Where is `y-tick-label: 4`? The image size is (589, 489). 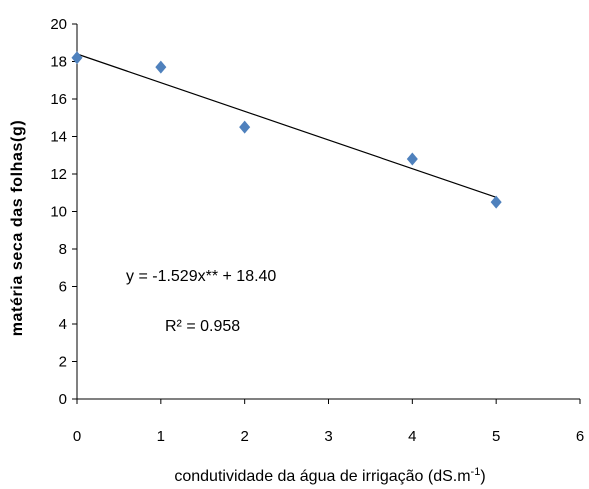
y-tick-label: 4 is located at coordinates (63, 324).